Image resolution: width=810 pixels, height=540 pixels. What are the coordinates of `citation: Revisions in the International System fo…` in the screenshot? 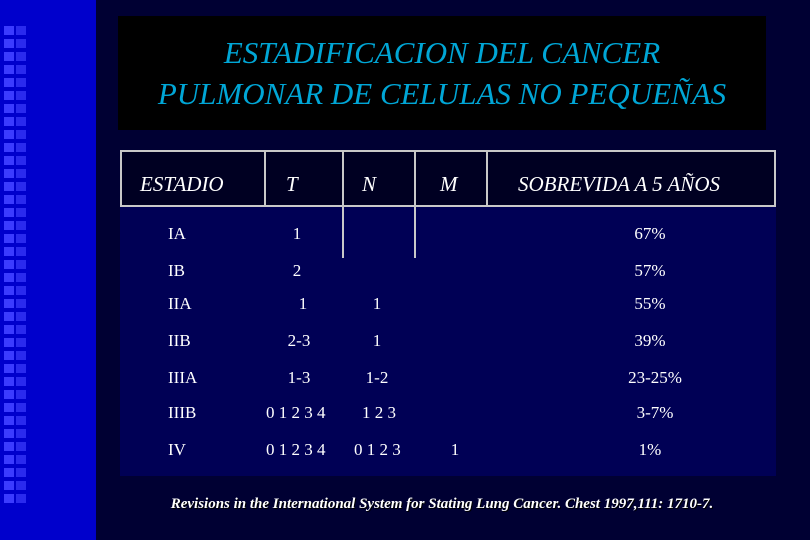 It's located at (442, 504).